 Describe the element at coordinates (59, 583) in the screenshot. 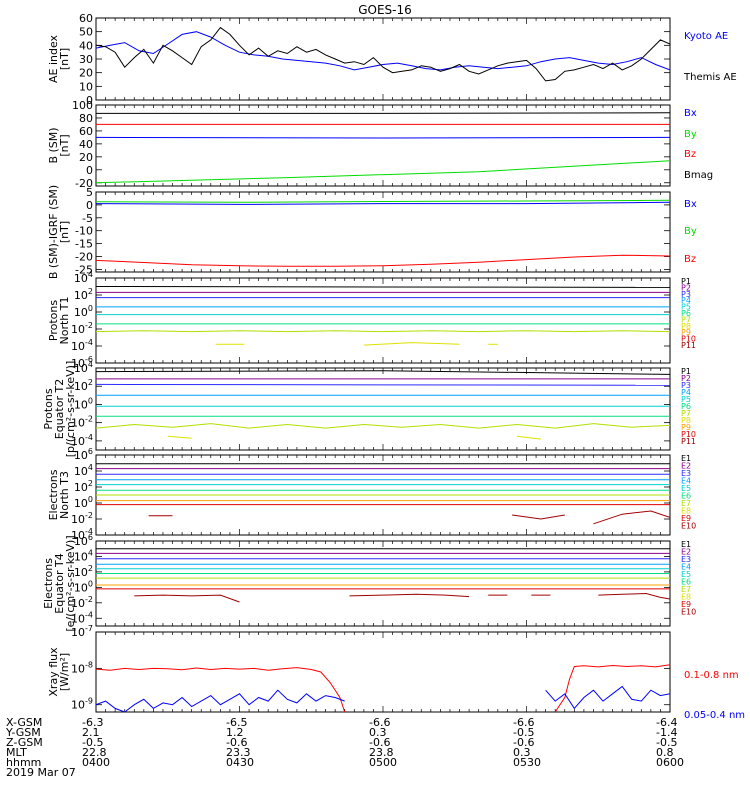

I see `y-axis-label: ElectronsEquator T4[e/(cm²-s-sr-keV)]` at that location.